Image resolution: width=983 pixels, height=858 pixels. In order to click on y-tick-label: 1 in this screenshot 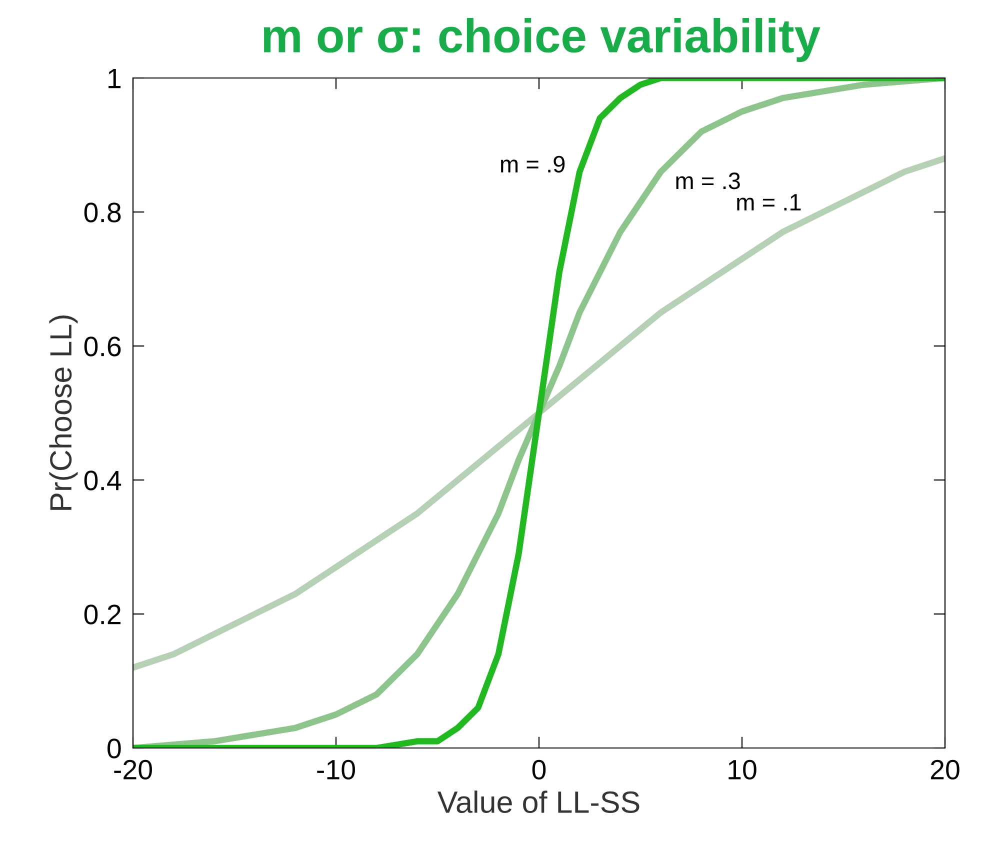, I will do `click(114, 78)`.